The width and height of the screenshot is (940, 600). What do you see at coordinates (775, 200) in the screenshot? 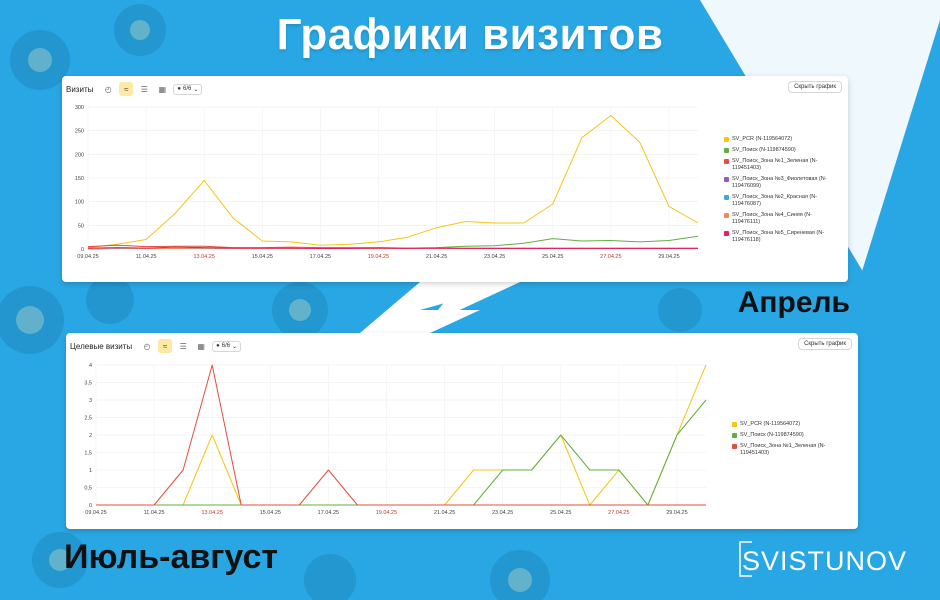
I see `legend-label: SV_Поиск_Зона №2_Красная (N-119476087)` at bounding box center [775, 200].